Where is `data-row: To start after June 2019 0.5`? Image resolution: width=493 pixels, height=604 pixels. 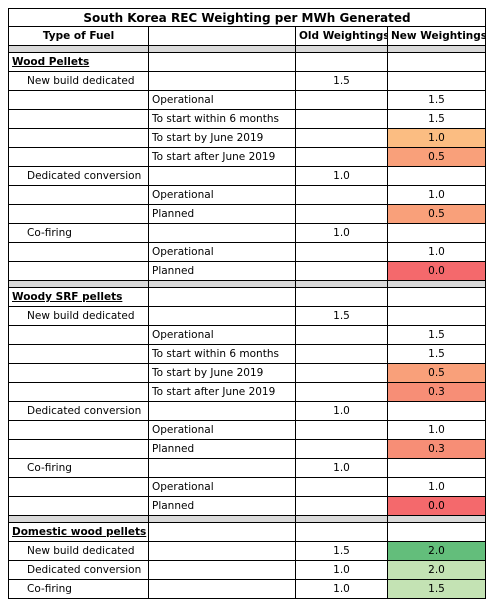 data-row: To start after June 2019 0.5 is located at coordinates (247, 157).